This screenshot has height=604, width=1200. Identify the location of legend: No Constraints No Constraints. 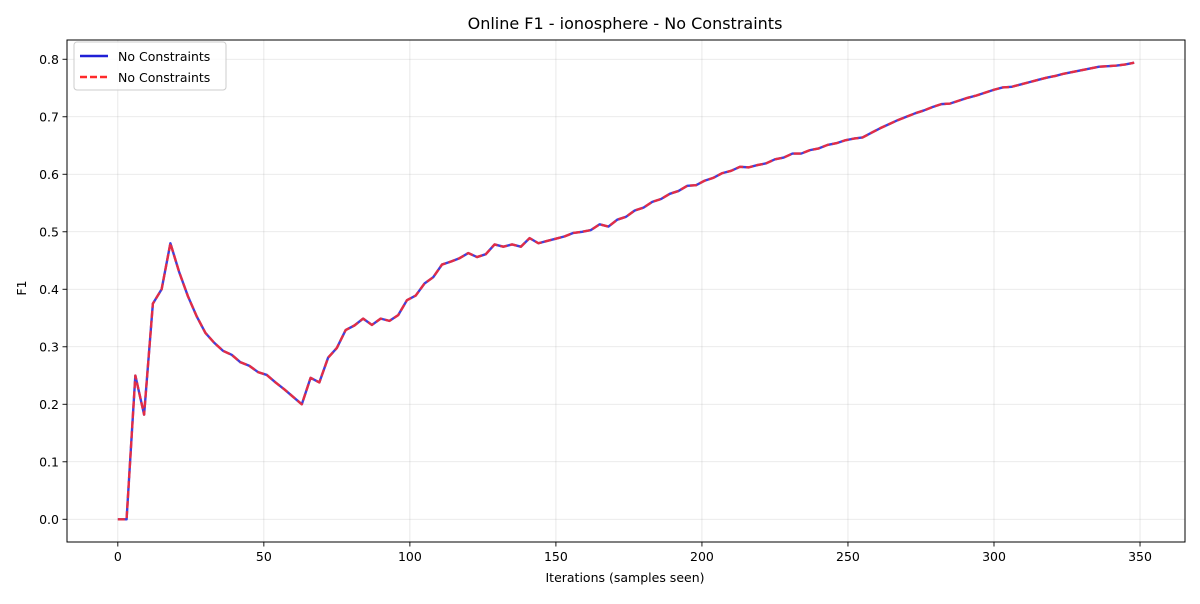
(150, 66).